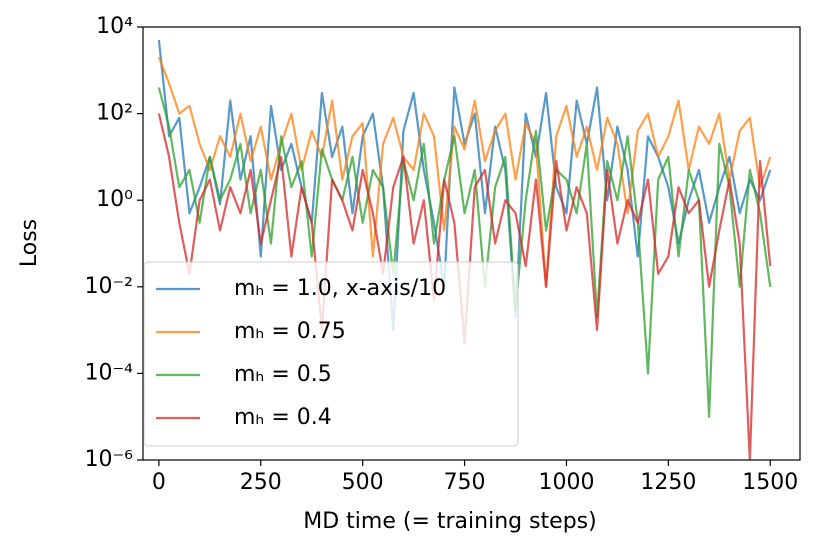 The width and height of the screenshot is (820, 553). What do you see at coordinates (114, 199) in the screenshot?
I see `y-tick-label: 10⁰` at bounding box center [114, 199].